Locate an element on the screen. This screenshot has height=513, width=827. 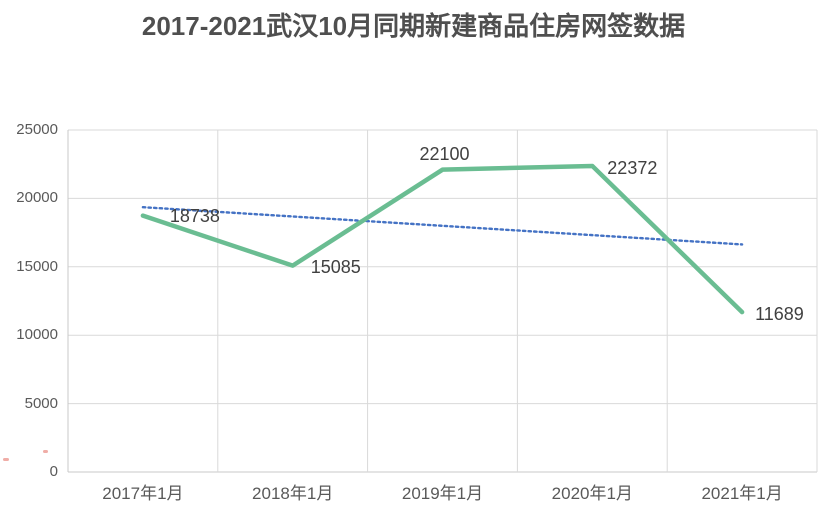
data-point-label: 11689 is located at coordinates (779, 314).